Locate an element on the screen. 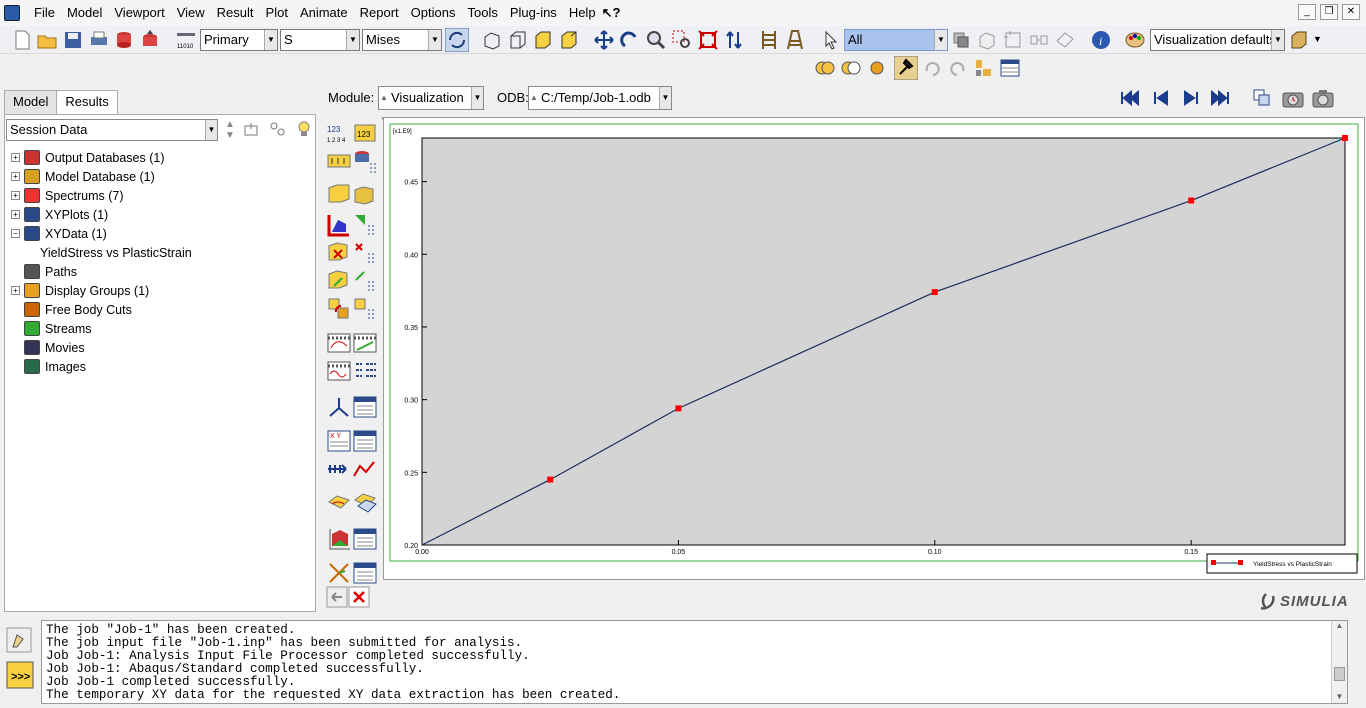 The width and height of the screenshot is (1366, 708). viewport-copy-icon is located at coordinates (1262, 98).